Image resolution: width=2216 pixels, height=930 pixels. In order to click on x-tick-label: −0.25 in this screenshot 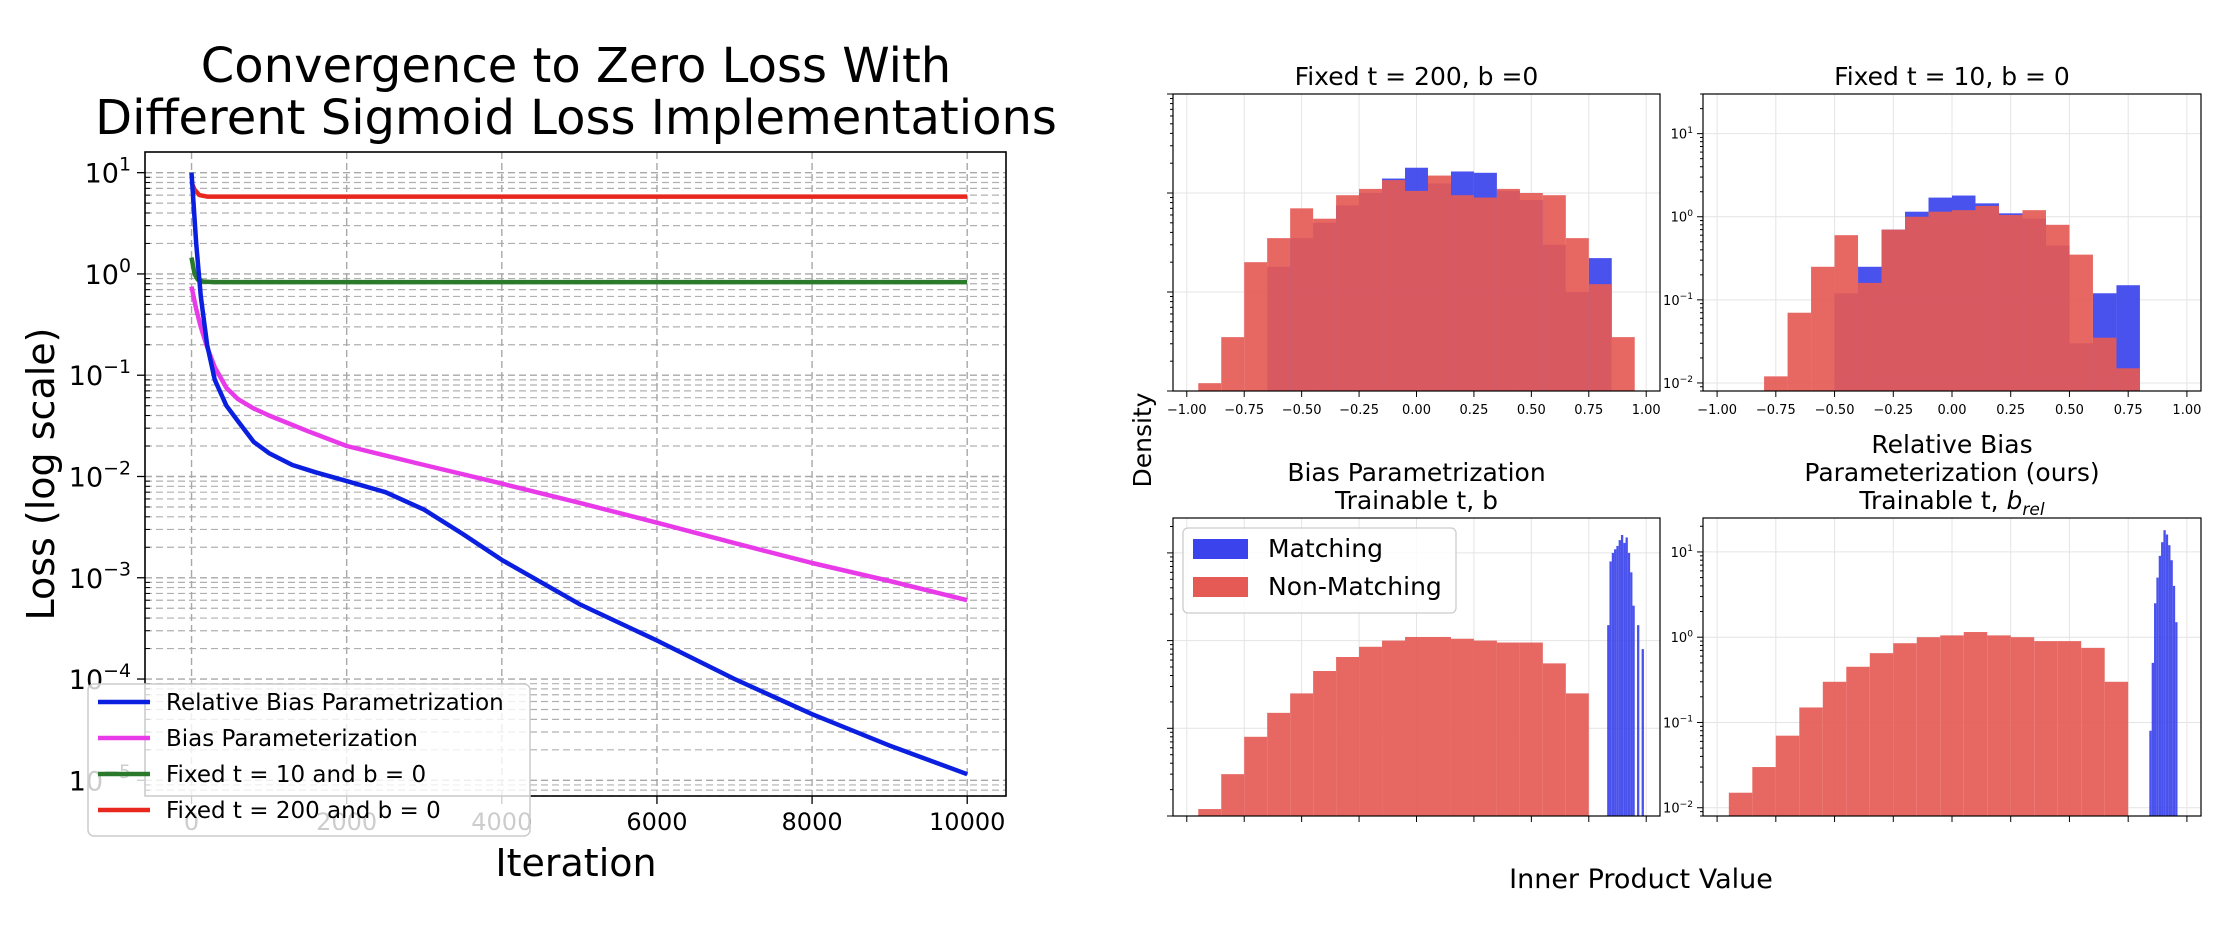, I will do `click(1359, 410)`.